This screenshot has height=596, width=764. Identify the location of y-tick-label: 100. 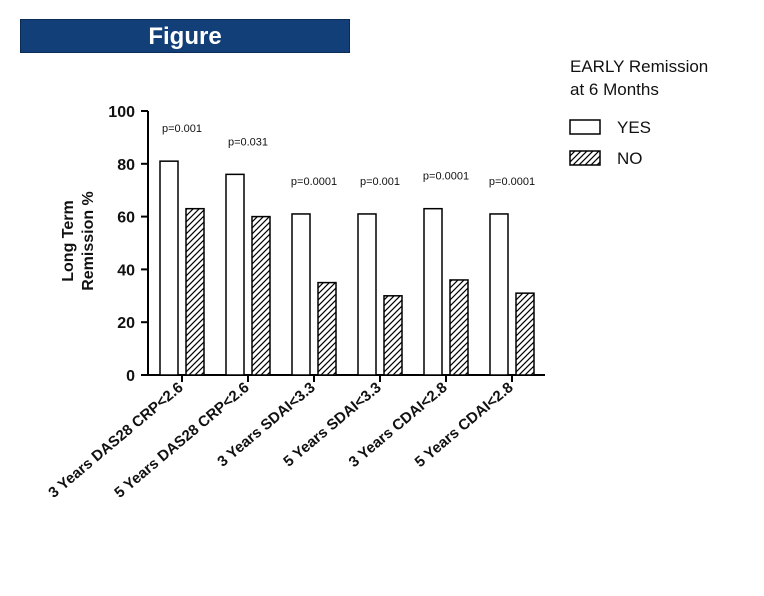
(121, 112).